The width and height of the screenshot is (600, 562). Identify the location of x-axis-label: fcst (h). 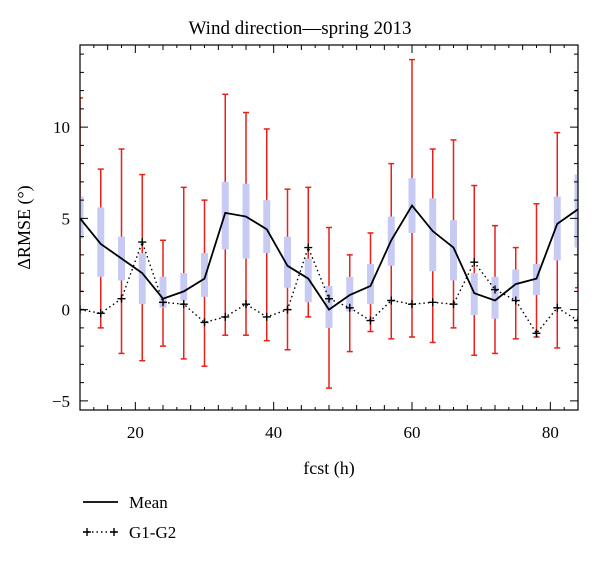
(328, 468).